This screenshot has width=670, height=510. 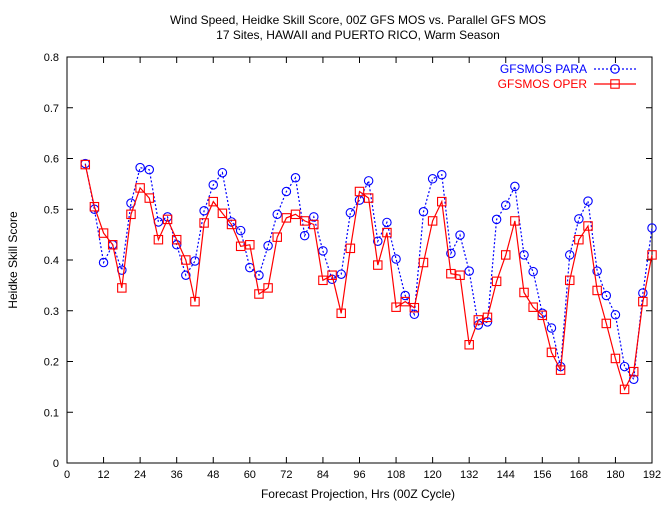 I want to click on x-tick-label: 48, so click(x=213, y=475).